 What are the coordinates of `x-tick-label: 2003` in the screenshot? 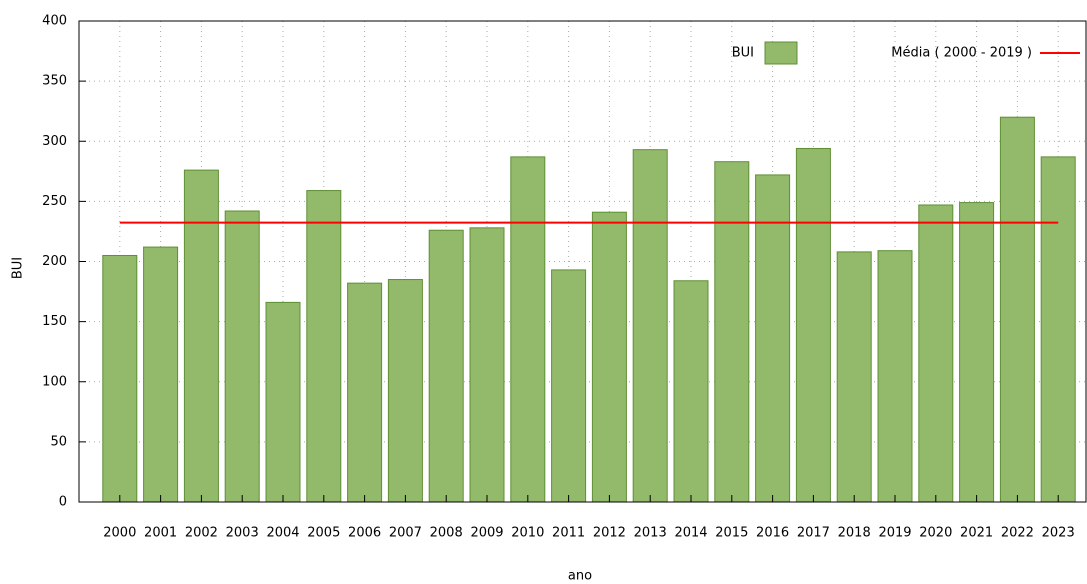 It's located at (242, 533).